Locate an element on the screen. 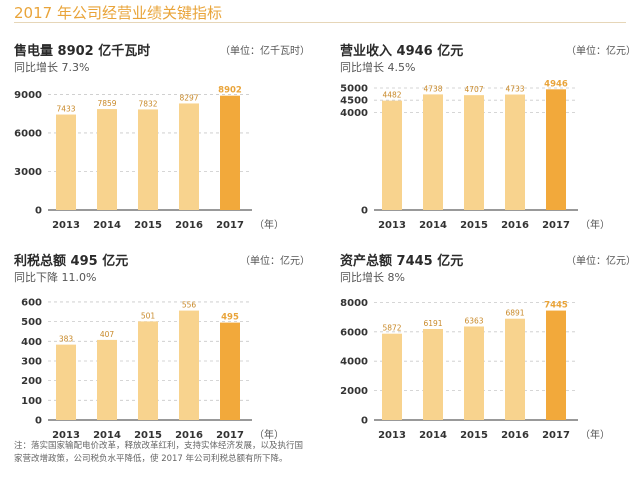  y-tick-label: 3000 is located at coordinates (28, 172).